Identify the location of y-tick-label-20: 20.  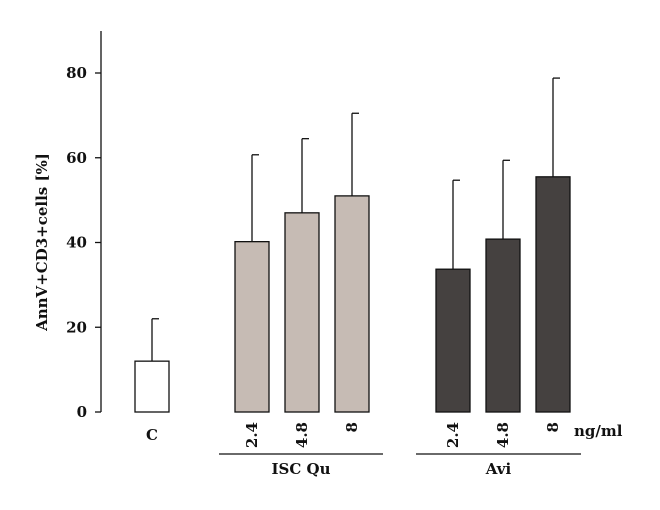
(76, 327).